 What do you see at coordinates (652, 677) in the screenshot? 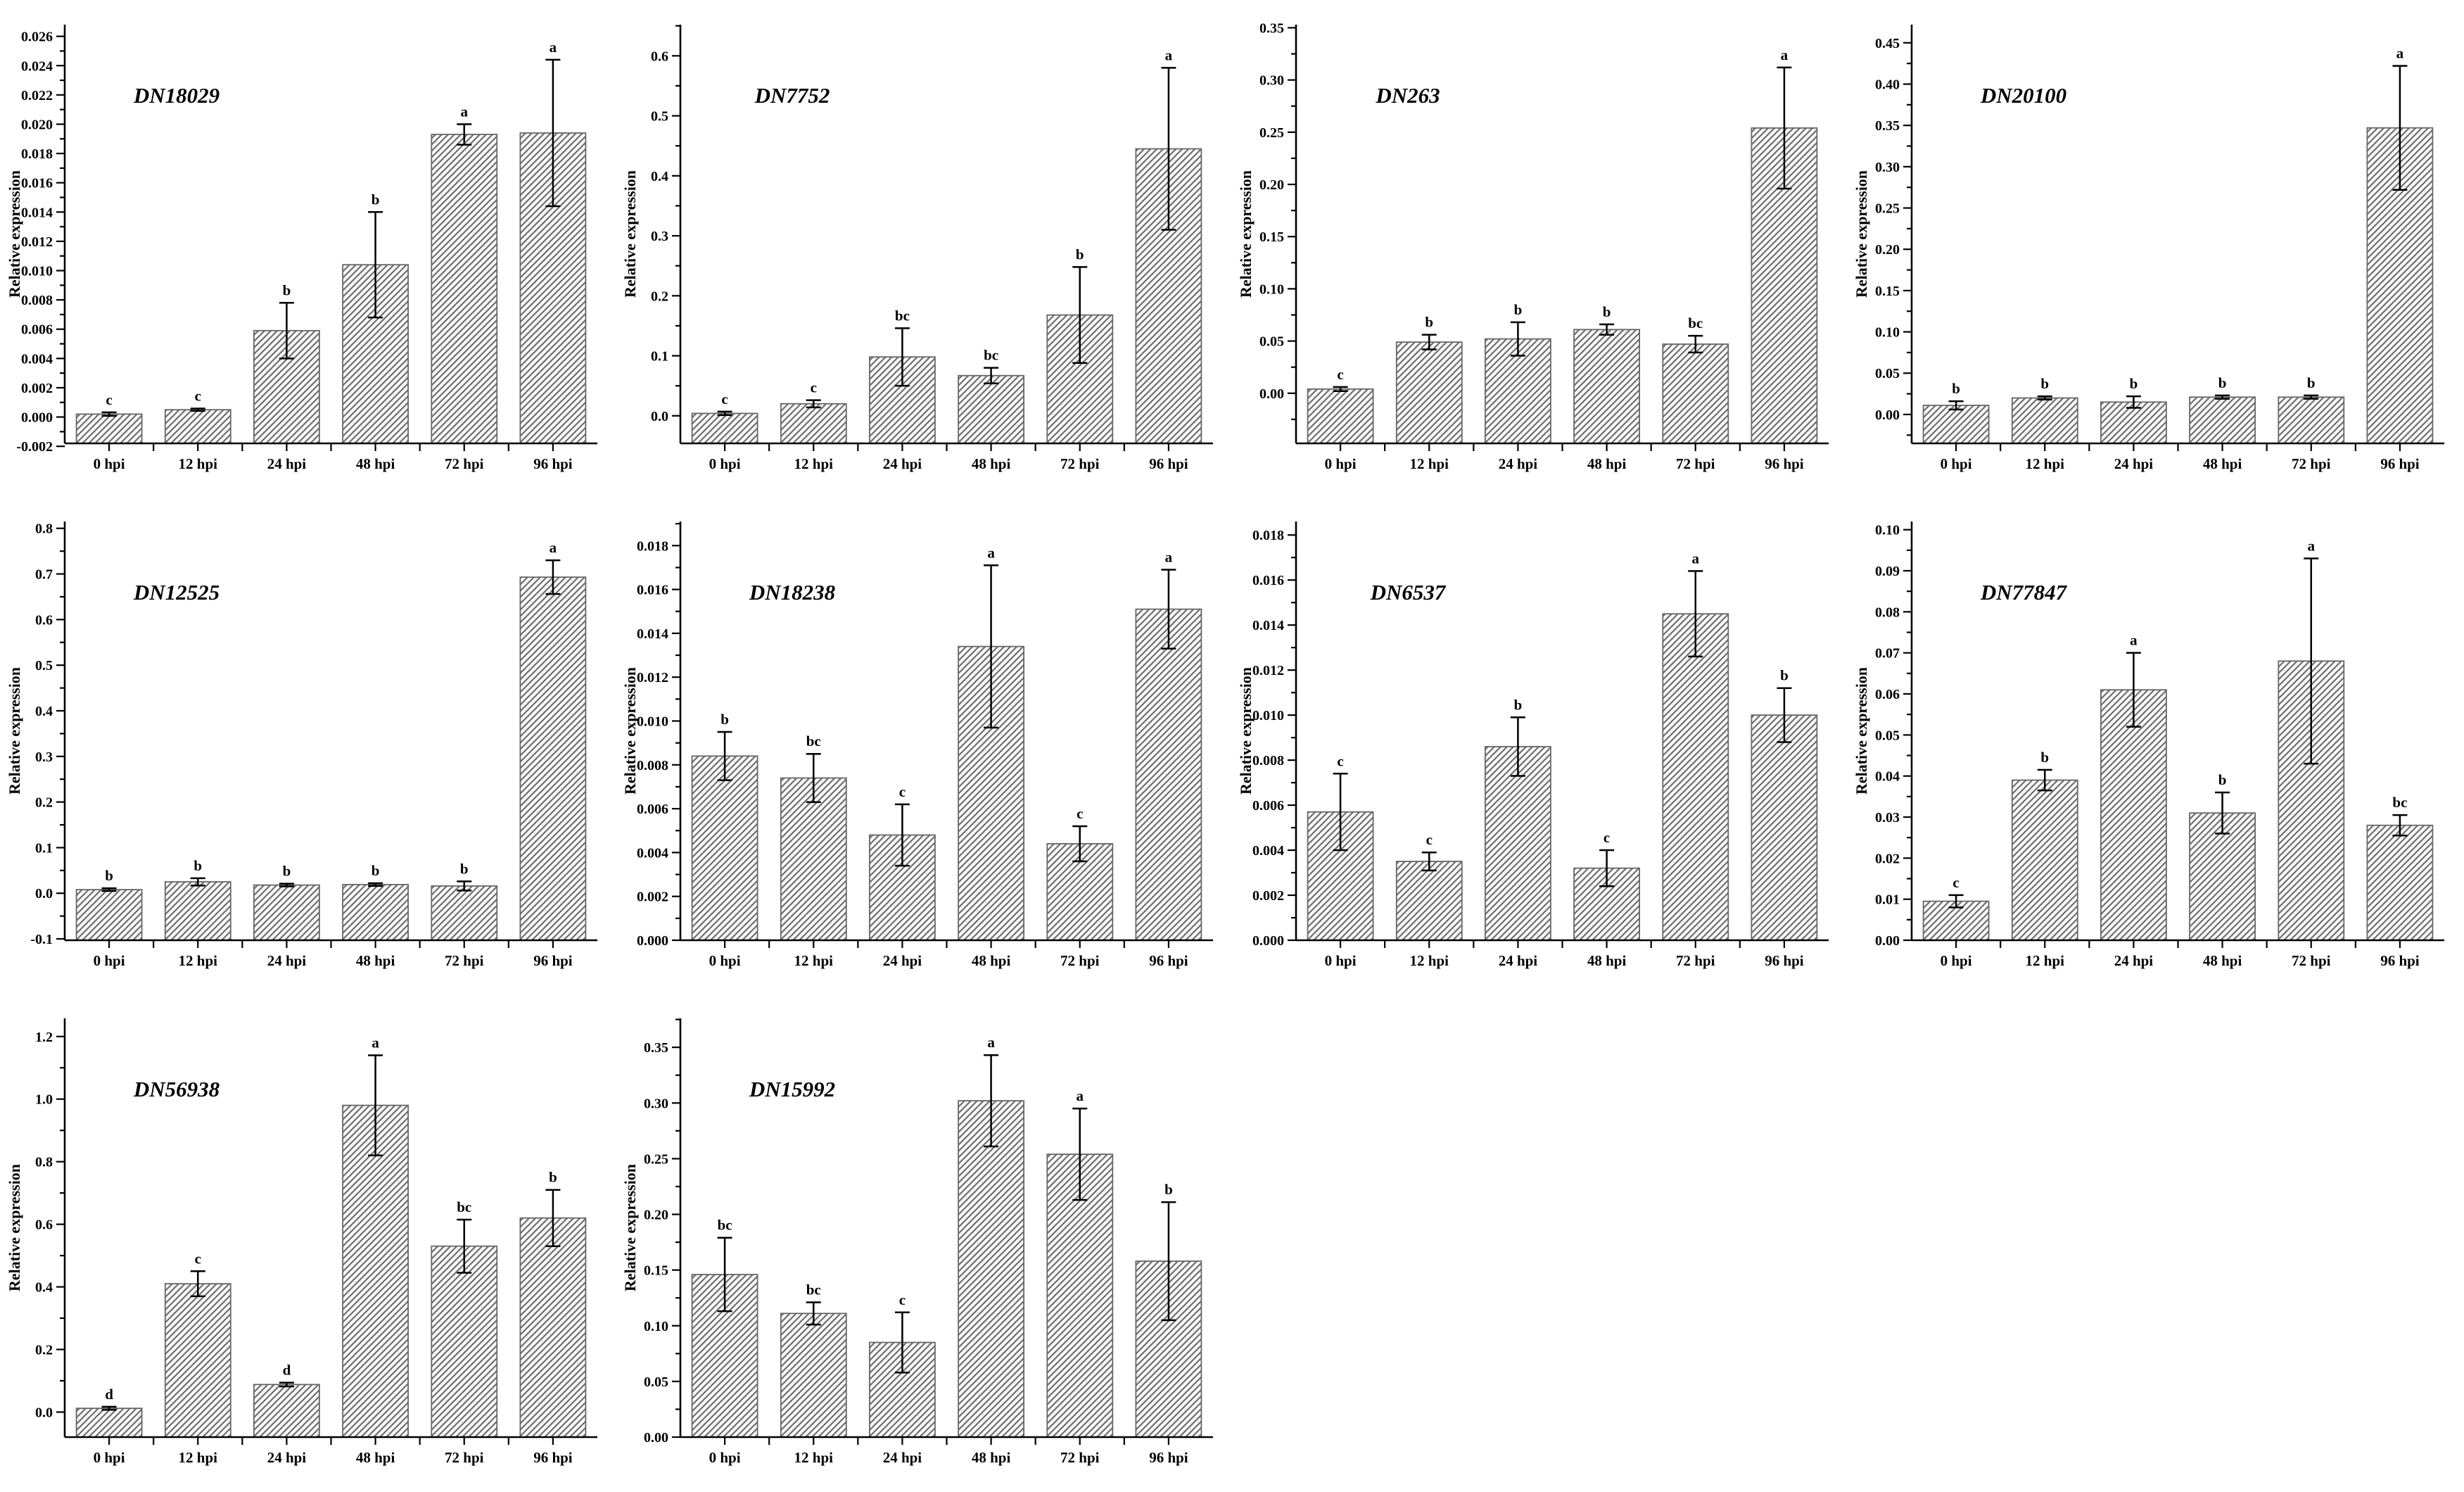
I see `y-tick-label: 0.012` at bounding box center [652, 677].